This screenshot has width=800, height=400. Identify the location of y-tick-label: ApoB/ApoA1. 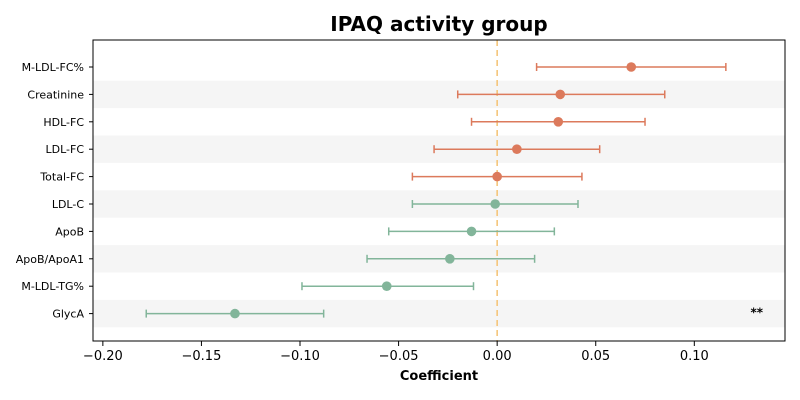
(50, 259).